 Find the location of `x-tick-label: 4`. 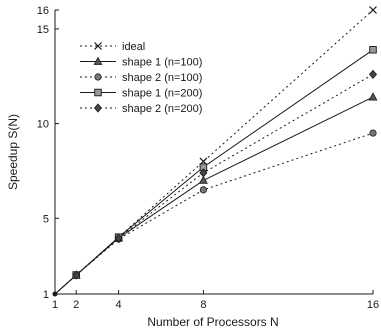

x-tick-label: 4 is located at coordinates (119, 305).